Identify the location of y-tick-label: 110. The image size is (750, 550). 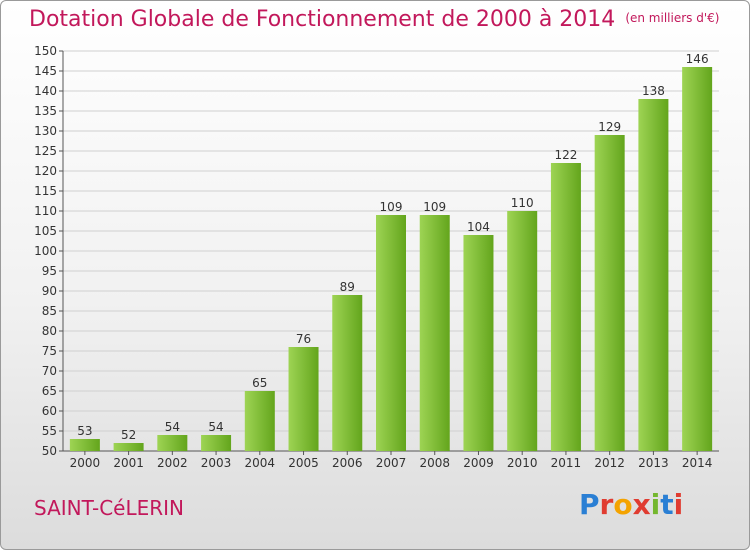
(45, 211).